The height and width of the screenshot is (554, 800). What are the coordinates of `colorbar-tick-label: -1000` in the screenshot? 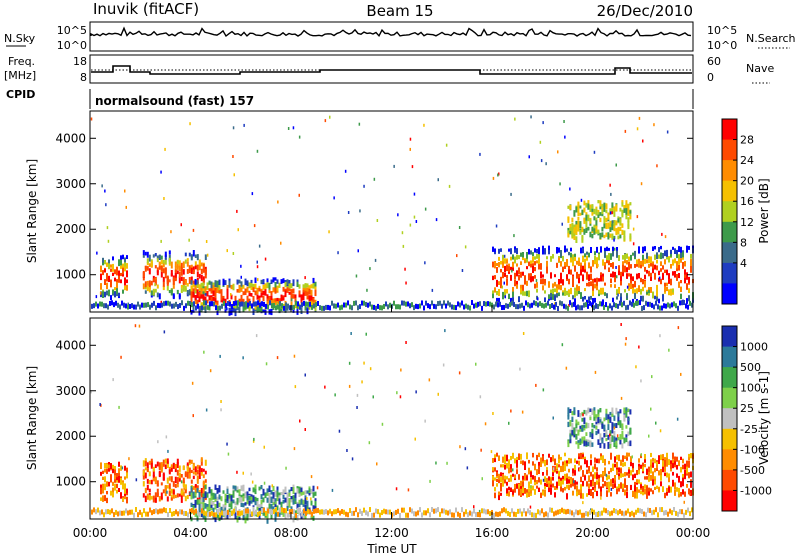 It's located at (756, 490).